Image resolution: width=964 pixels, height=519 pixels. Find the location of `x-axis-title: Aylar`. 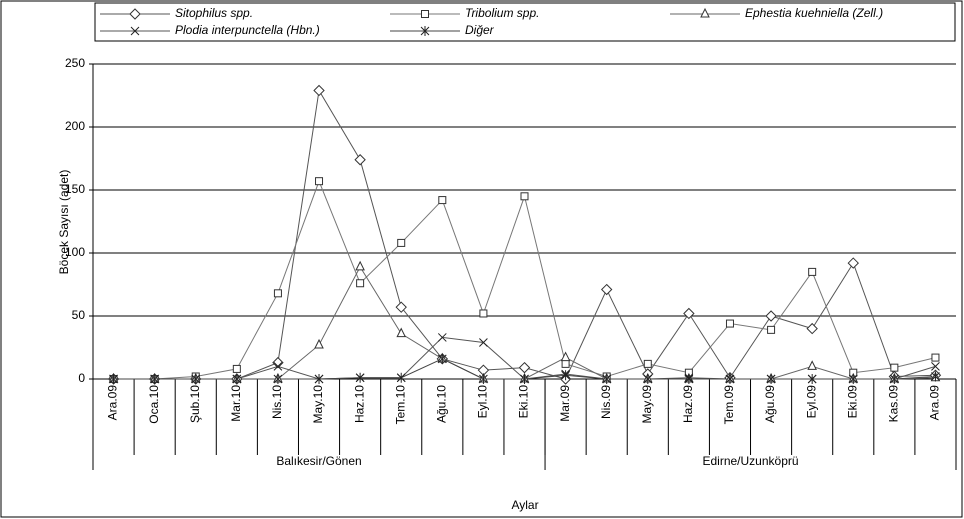

x-axis-title: Aylar is located at coordinates (524, 505).